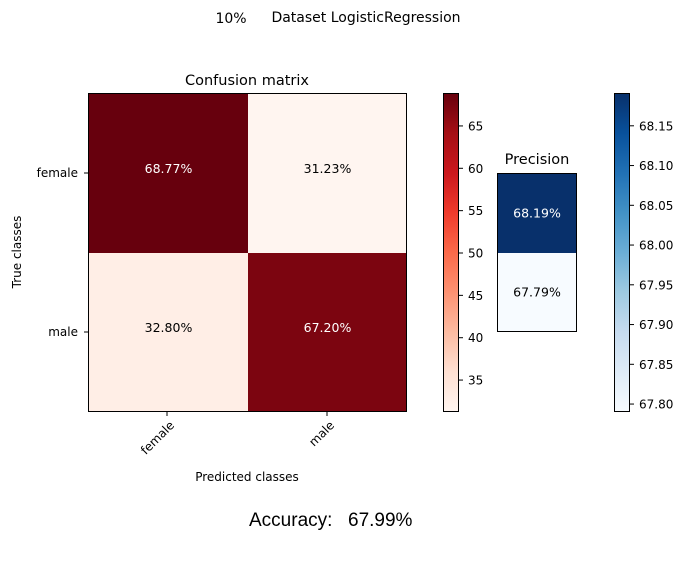 This screenshot has height=562, width=700. I want to click on accuracy-value: 67.99%, so click(380, 520).